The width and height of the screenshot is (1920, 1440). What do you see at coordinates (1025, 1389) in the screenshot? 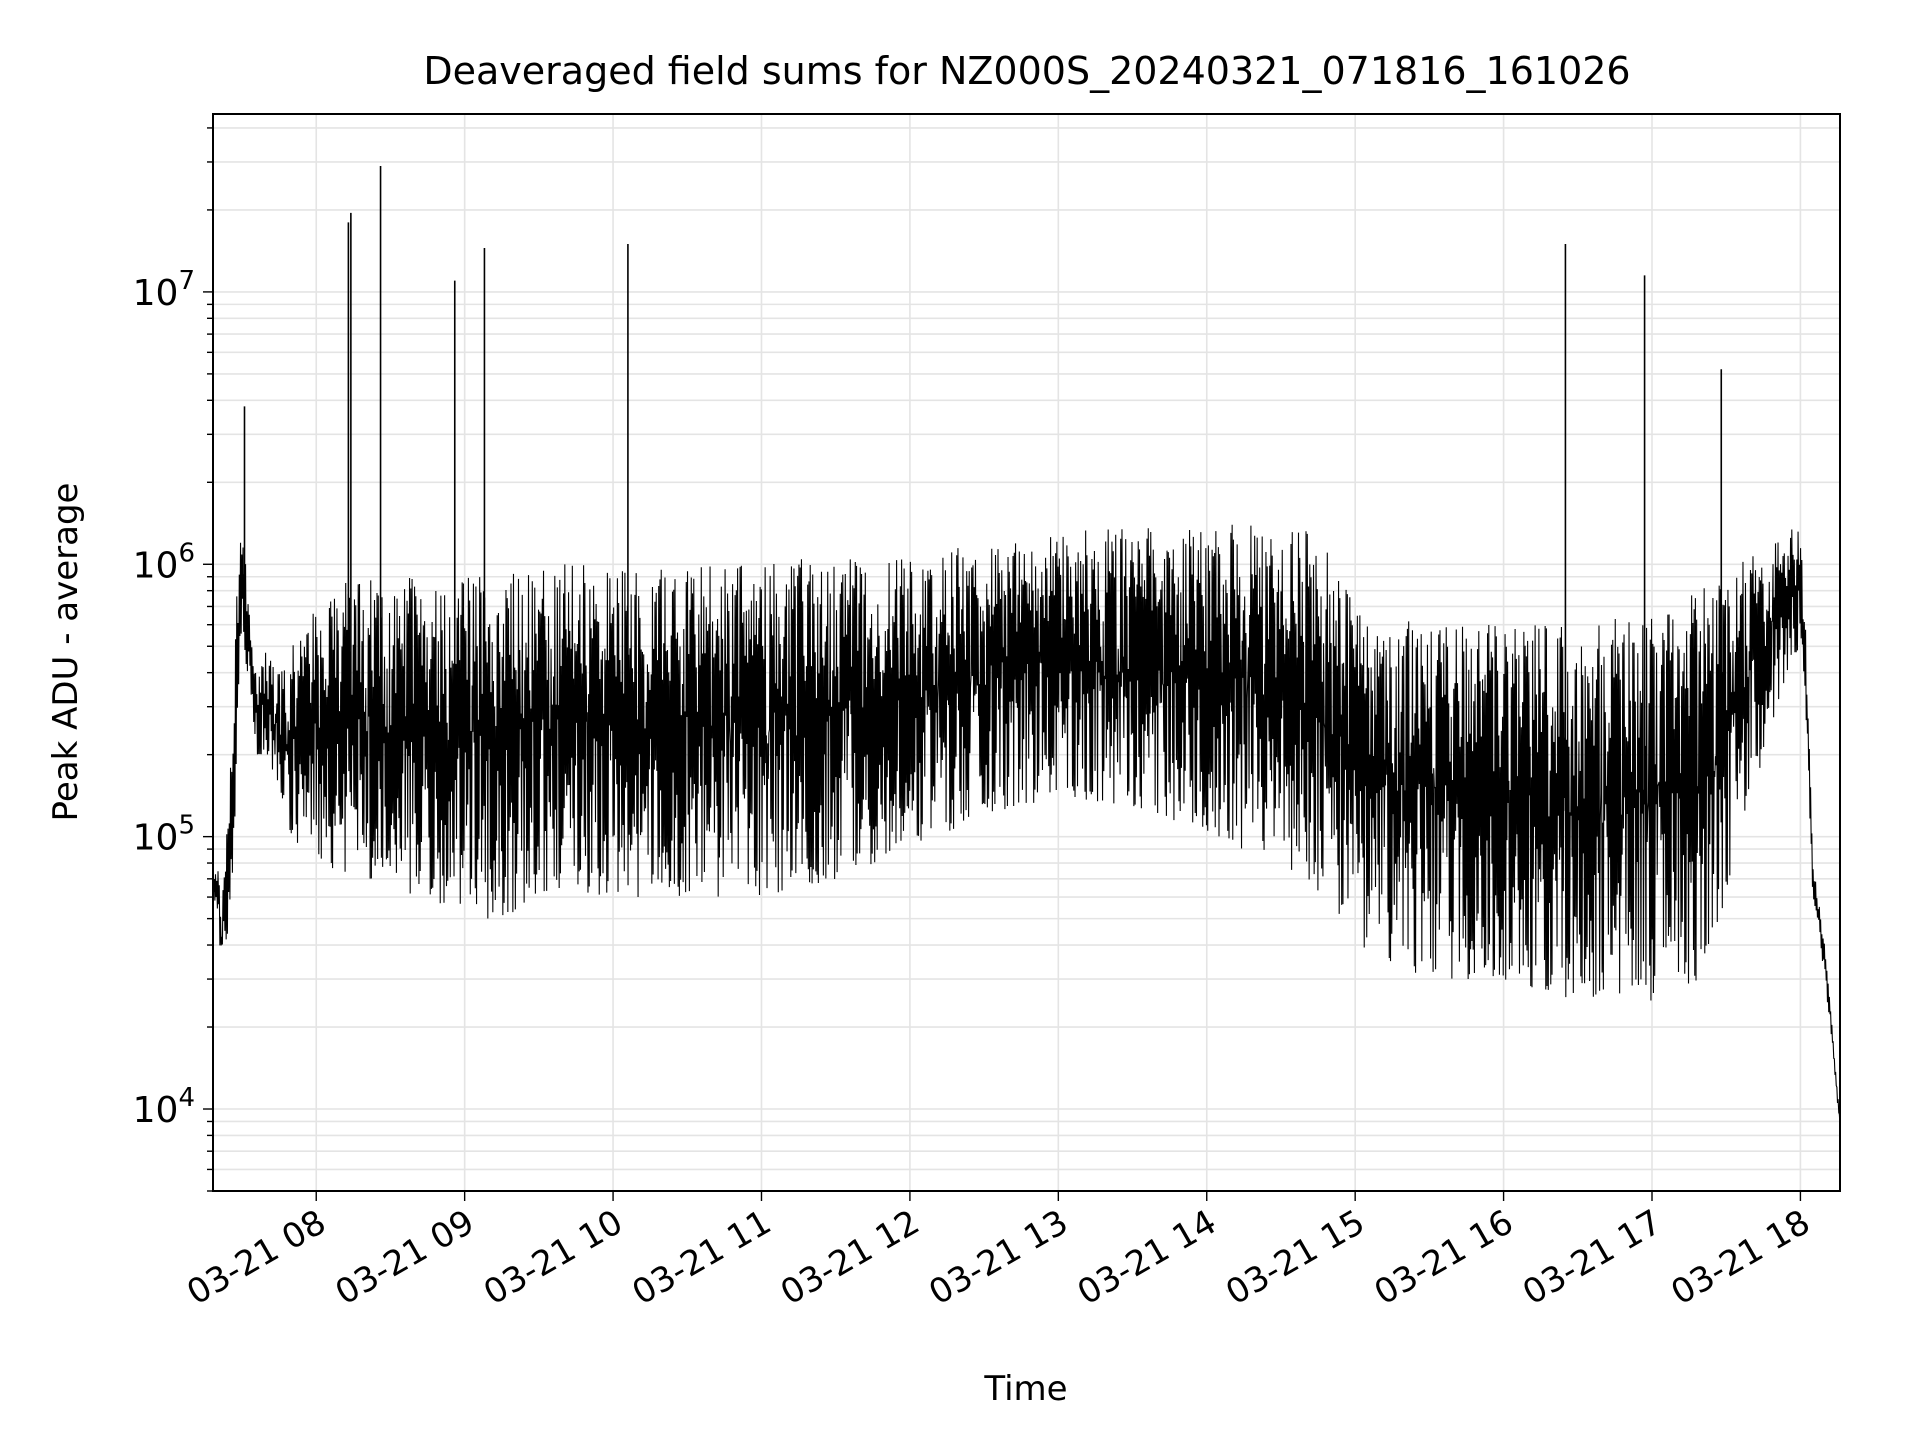
I see `x-axis-label: Time` at bounding box center [1025, 1389].